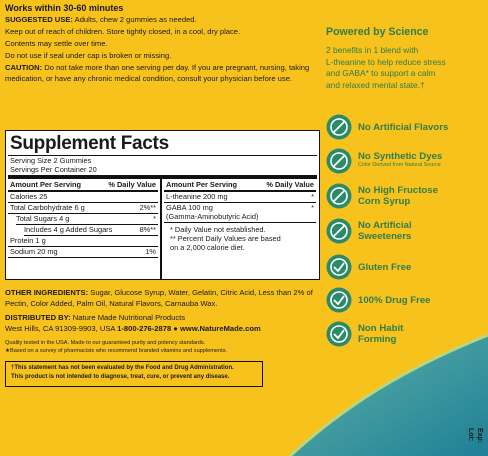 This screenshot has width=488, height=456. Describe the element at coordinates (47, 292) in the screenshot. I see `ingredients-label: OTHER INGREDIENTS:` at that location.